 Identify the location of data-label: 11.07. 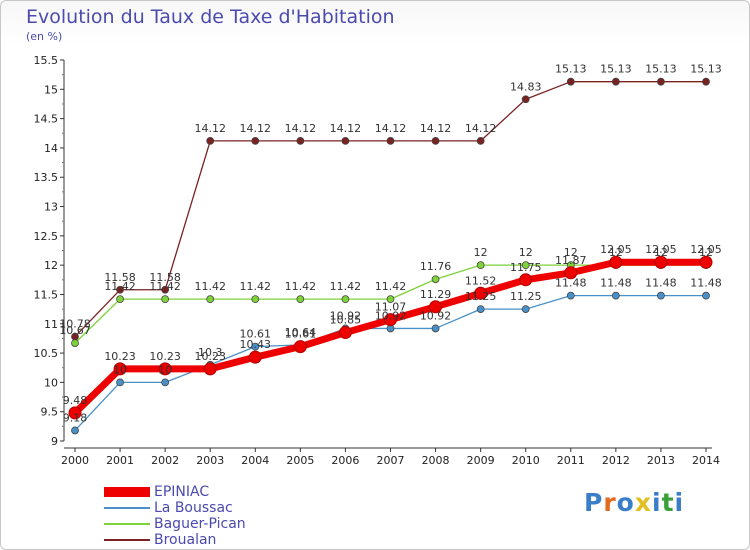
(391, 307).